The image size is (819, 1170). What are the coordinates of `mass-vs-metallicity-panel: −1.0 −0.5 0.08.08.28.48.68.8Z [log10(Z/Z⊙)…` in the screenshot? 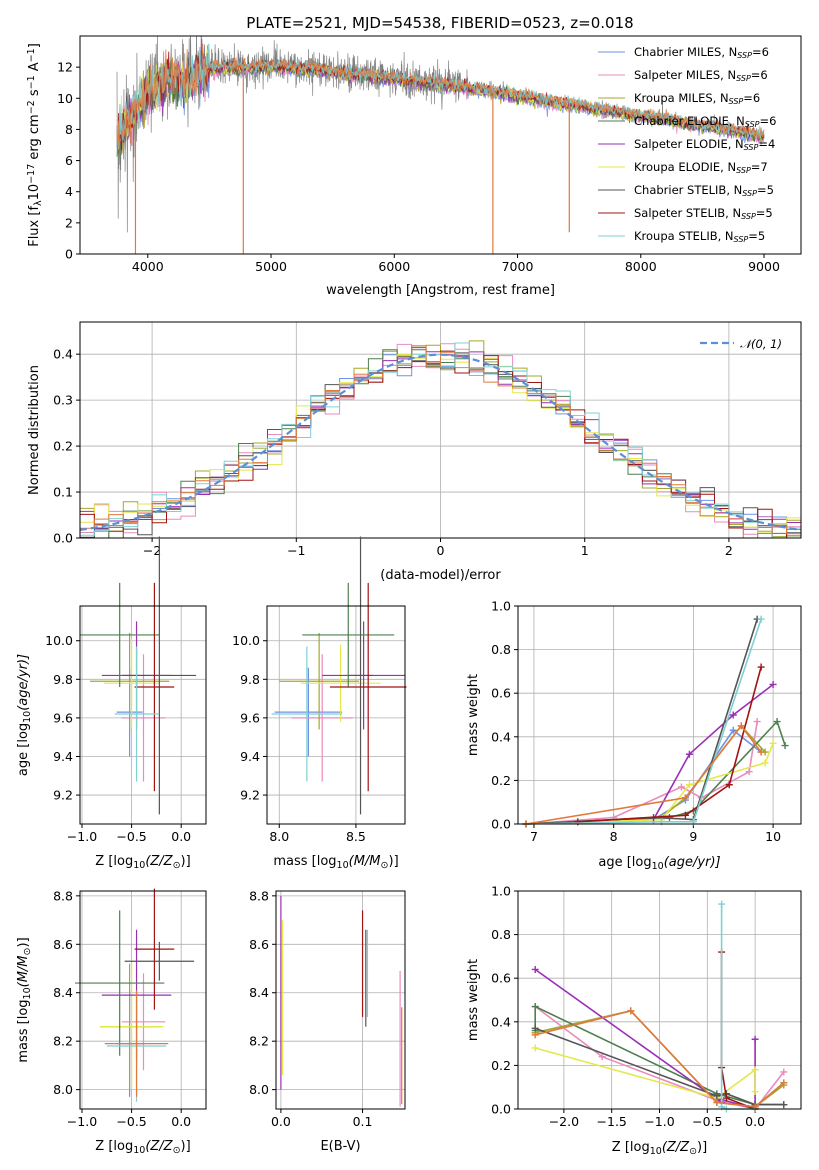 It's located at (111, 1022).